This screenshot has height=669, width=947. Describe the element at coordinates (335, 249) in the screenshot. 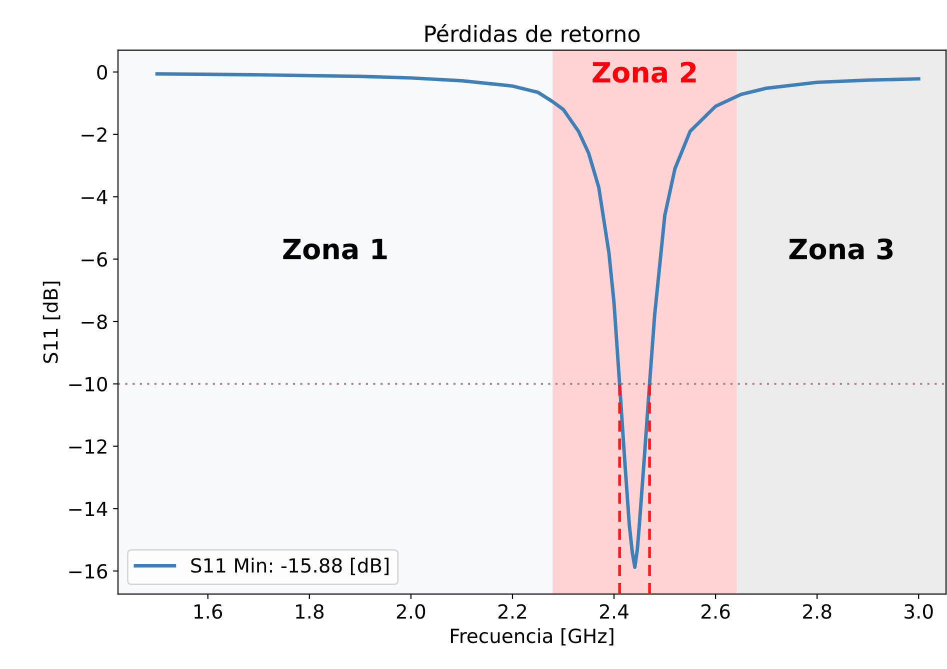

I see `band-label: Zona 1` at that location.